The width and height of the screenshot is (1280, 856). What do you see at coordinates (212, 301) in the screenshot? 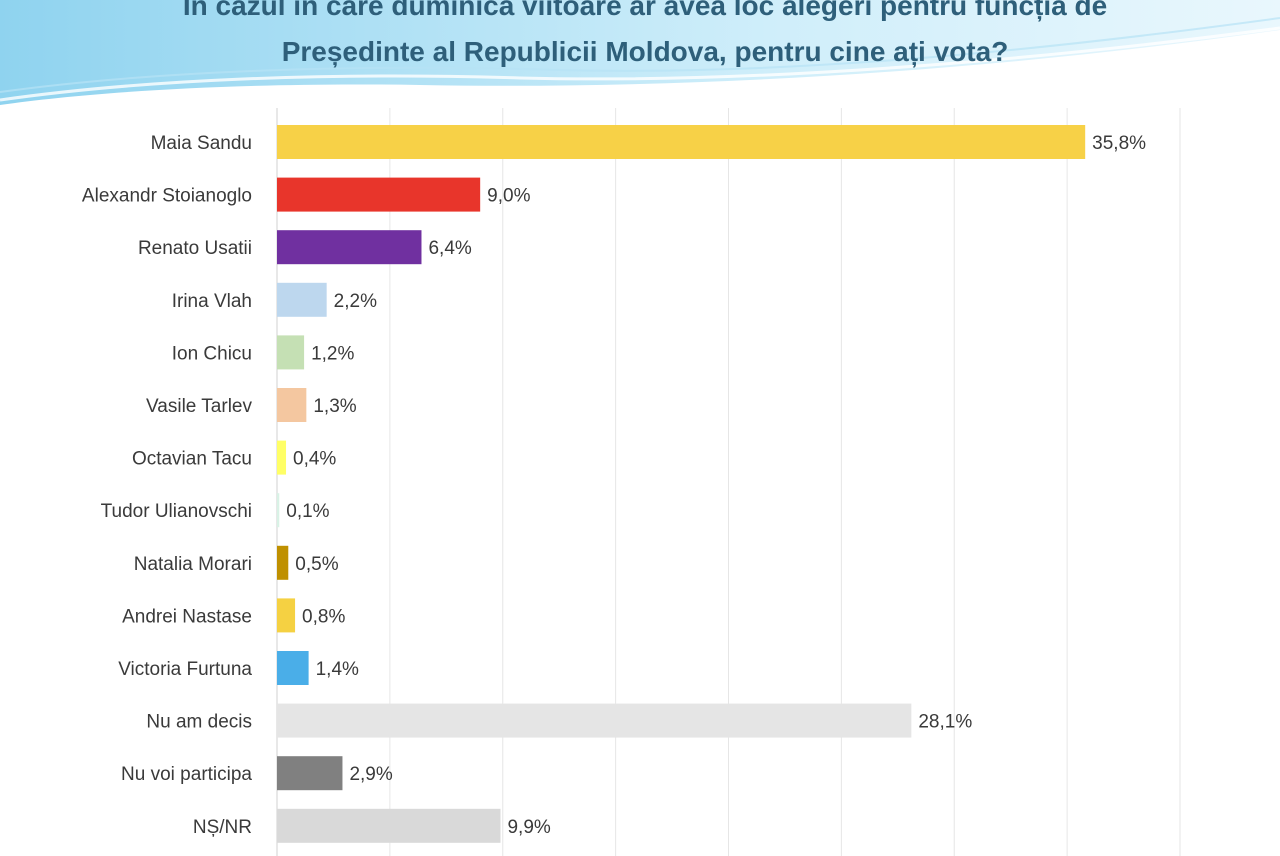
I see `category-label: Irina Vlah` at bounding box center [212, 301].